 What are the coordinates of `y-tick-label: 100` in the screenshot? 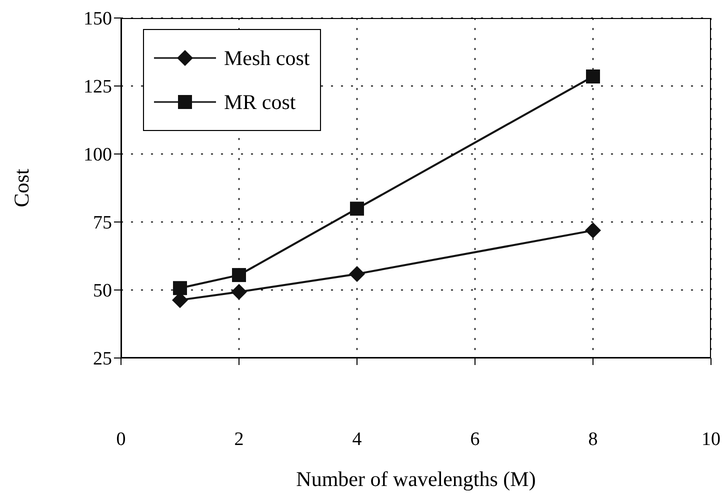 It's located at (98, 155).